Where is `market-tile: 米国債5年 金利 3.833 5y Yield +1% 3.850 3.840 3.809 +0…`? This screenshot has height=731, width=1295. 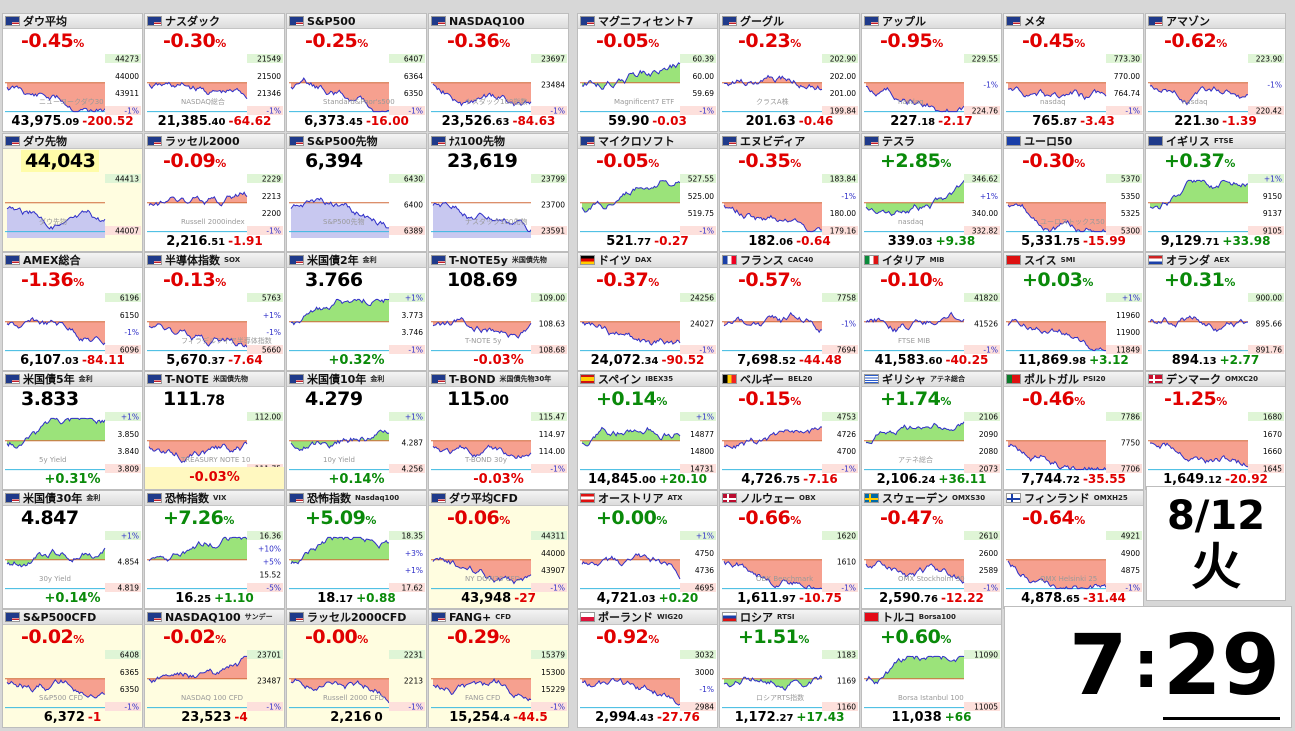
market-tile: 米国債5年 金利 3.833 5y Yield +1% 3.850 3.840 3.809 +0… is located at coordinates (72, 430).